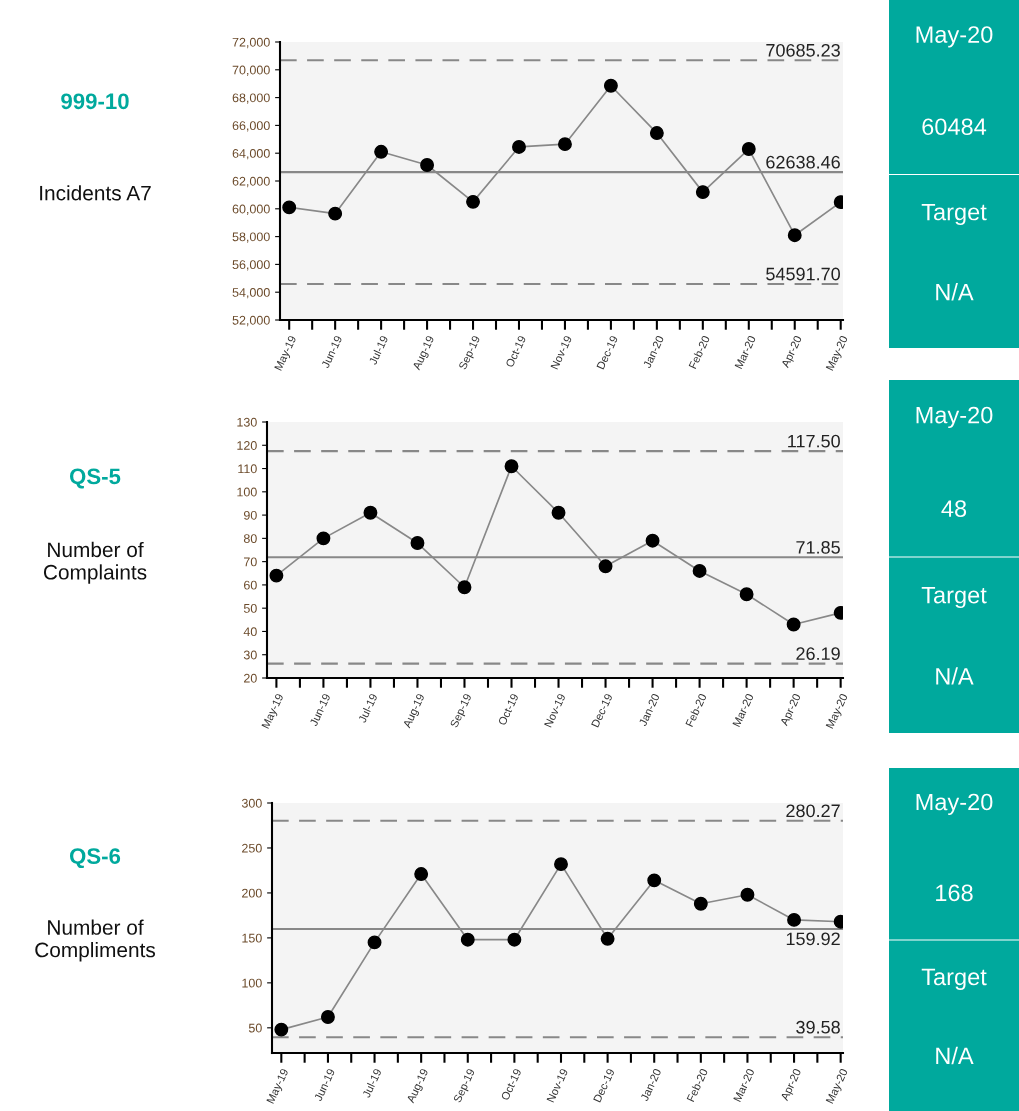 This screenshot has width=1019, height=1111. Describe the element at coordinates (818, 654) in the screenshot. I see `ref-line-label: 26.19` at that location.